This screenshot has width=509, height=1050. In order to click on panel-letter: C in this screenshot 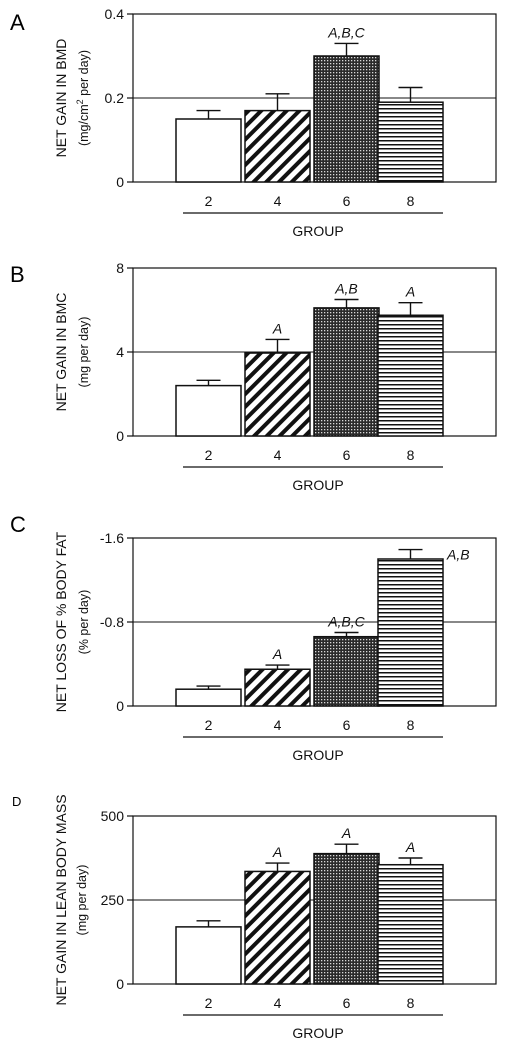, I will do `click(18, 524)`.